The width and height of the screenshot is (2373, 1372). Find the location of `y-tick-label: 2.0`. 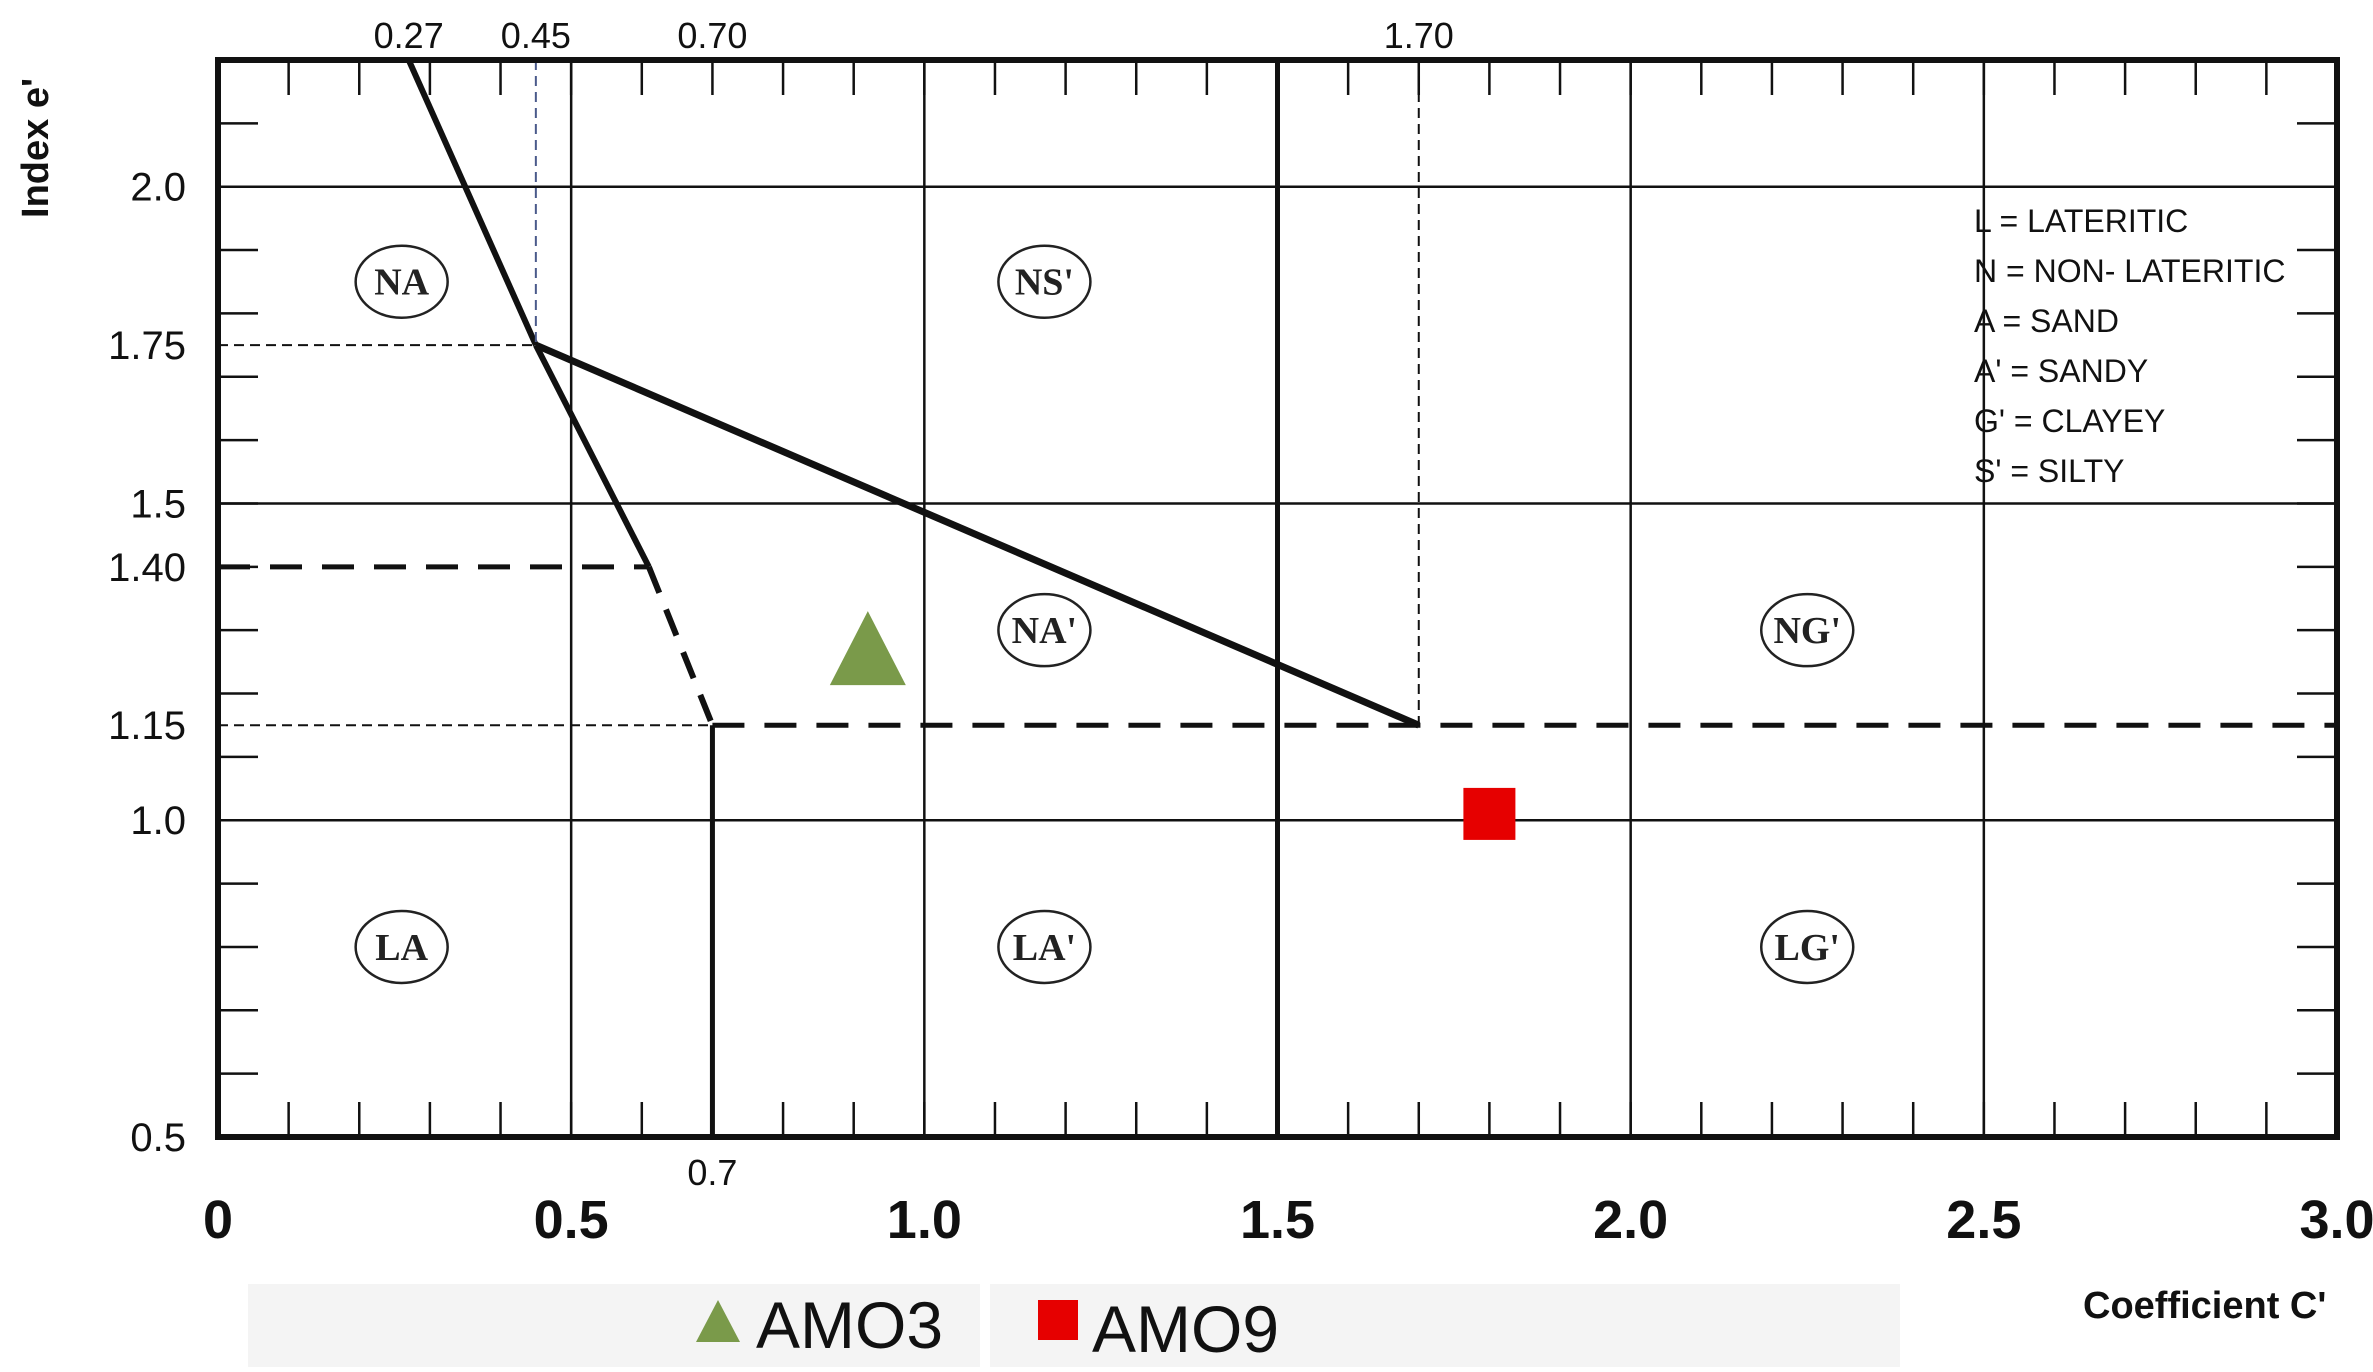

y-tick-label: 2.0 is located at coordinates (158, 188).